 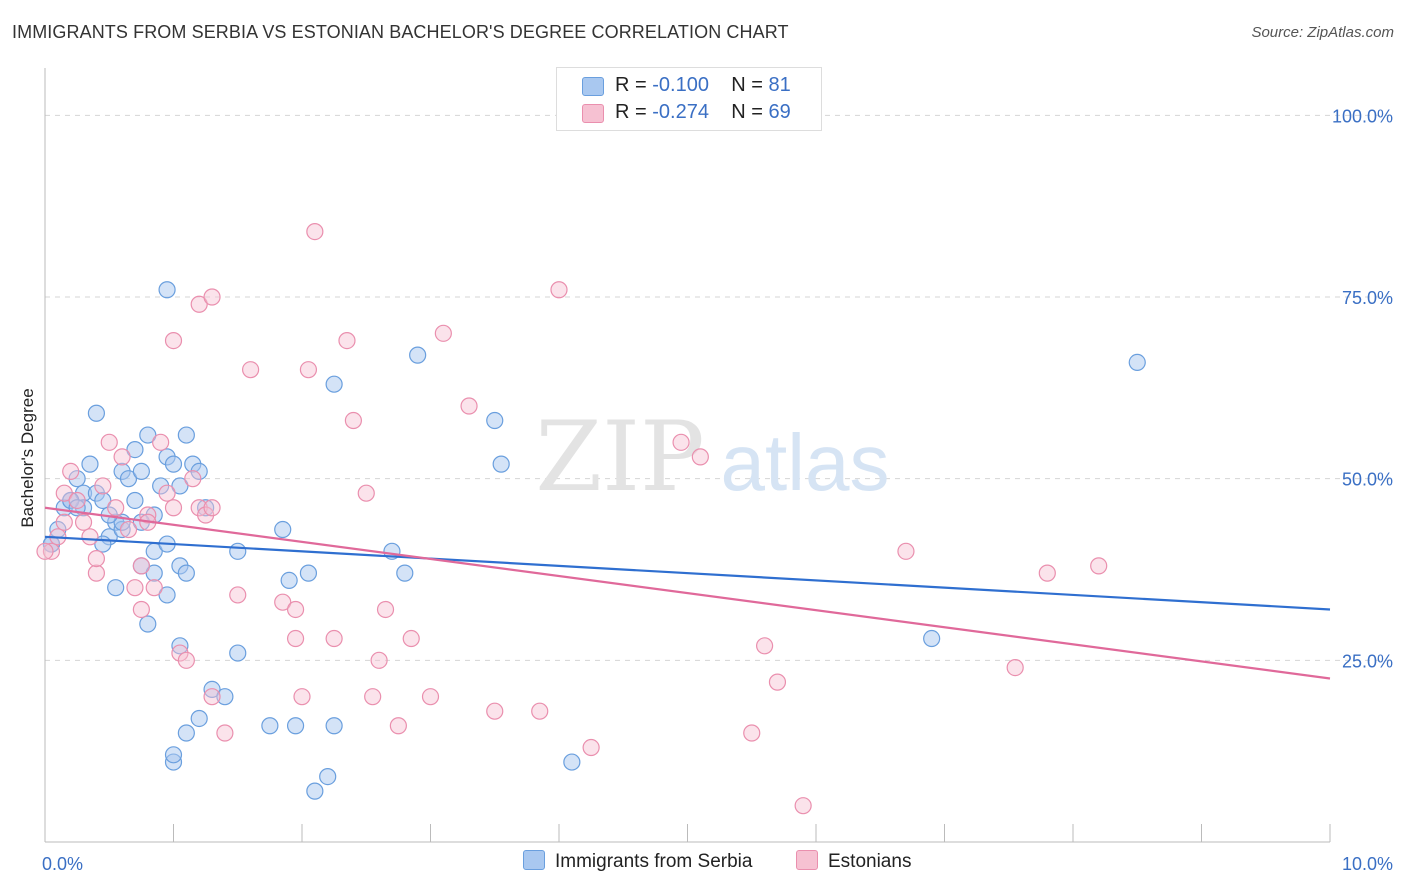 What do you see at coordinates (680, 112) in the screenshot?
I see `r-value-estonians: -0.274` at bounding box center [680, 112].